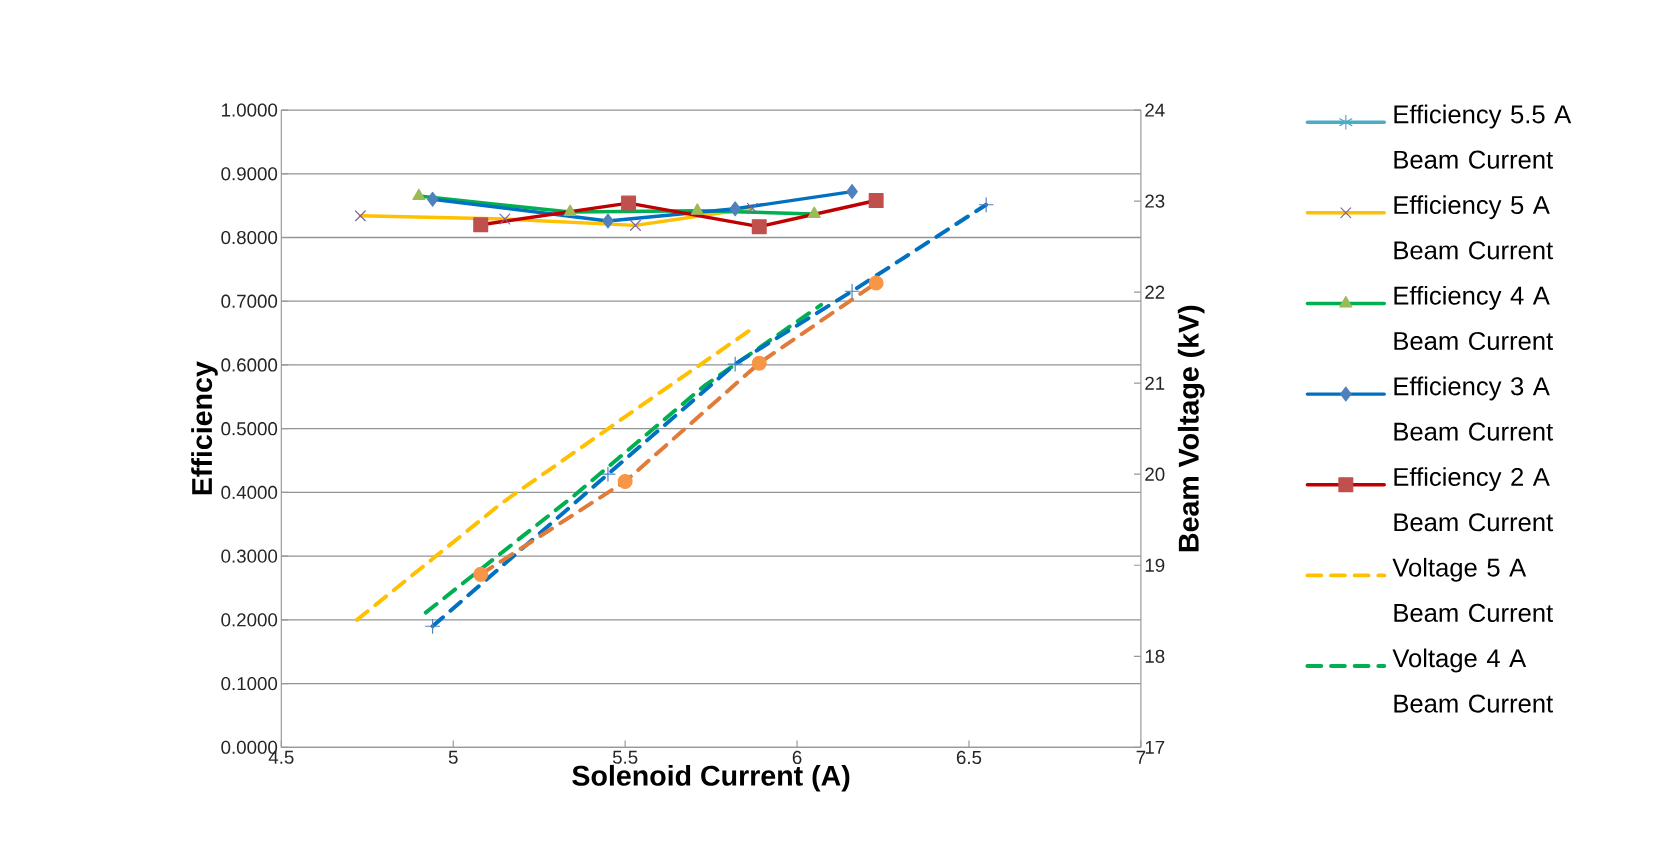 The height and width of the screenshot is (849, 1668). Describe the element at coordinates (1483, 136) in the screenshot. I see `legend-label: Efficiency 5.5 A Beam Current` at that location.